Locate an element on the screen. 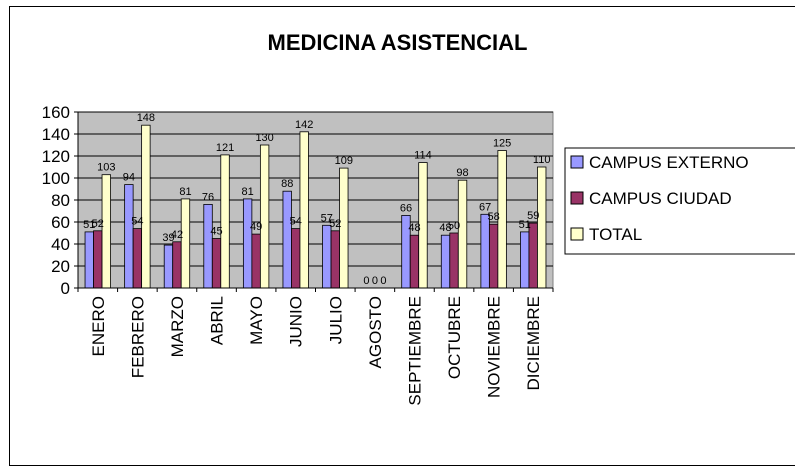 Image resolution: width=795 pixels, height=466 pixels. data-label: 94 is located at coordinates (129, 178).